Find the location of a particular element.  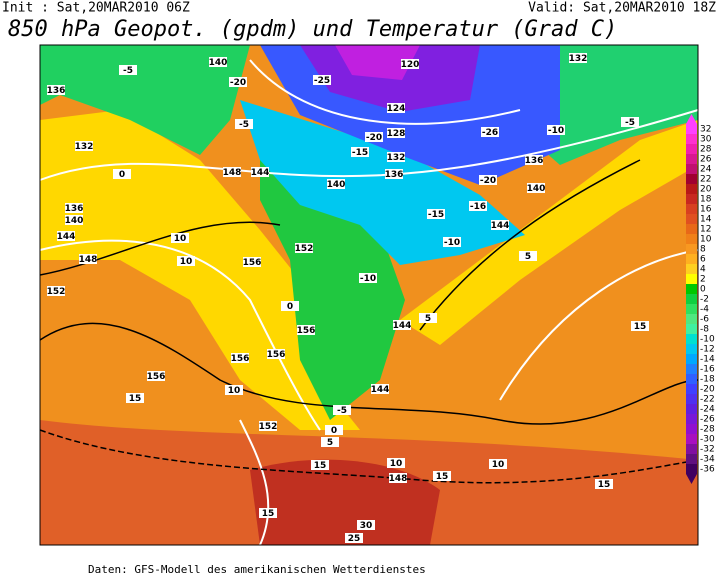

colorbar-label: 6 is located at coordinates (703, 260).